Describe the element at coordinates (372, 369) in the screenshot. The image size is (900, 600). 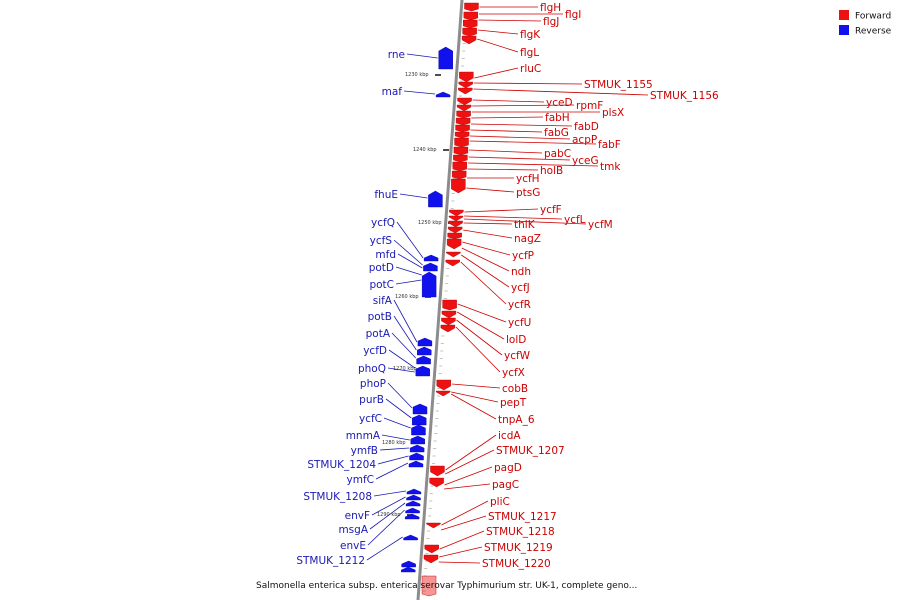
I see `reverse-gene-label: phoQ` at that location.